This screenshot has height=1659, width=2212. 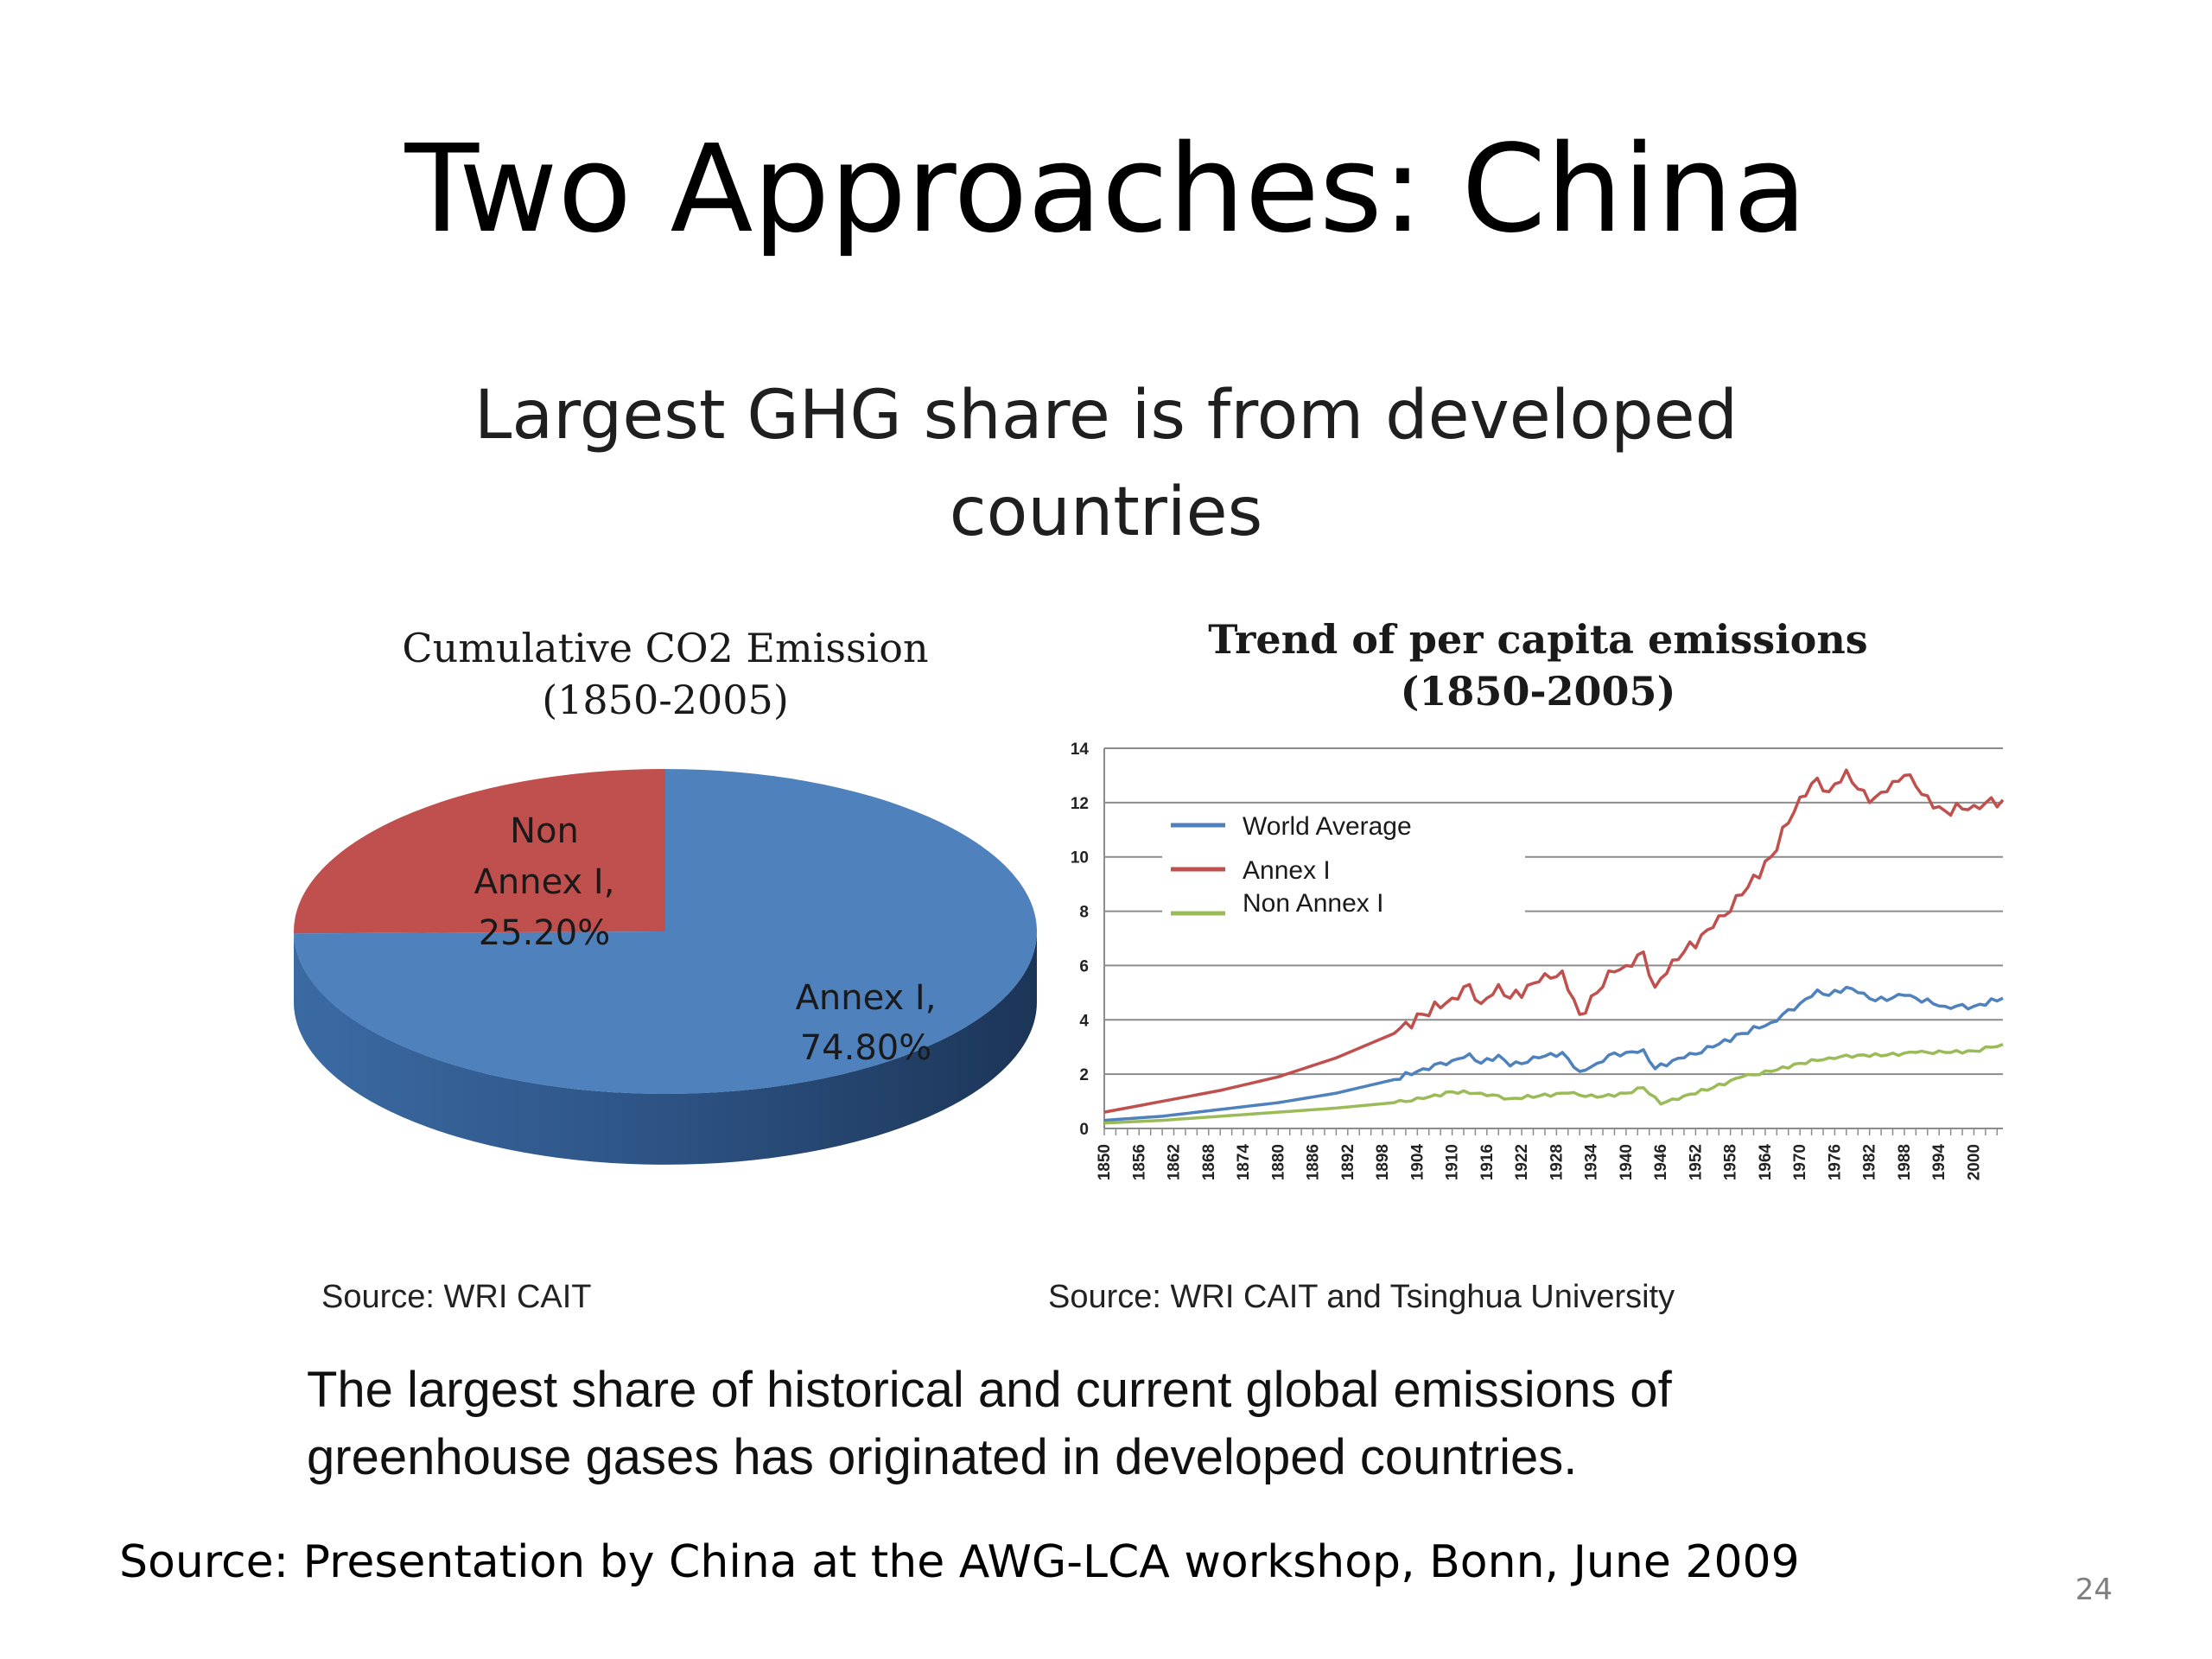 What do you see at coordinates (665, 700) in the screenshot?
I see `pie-title-line-2: (1850-2005)` at bounding box center [665, 700].